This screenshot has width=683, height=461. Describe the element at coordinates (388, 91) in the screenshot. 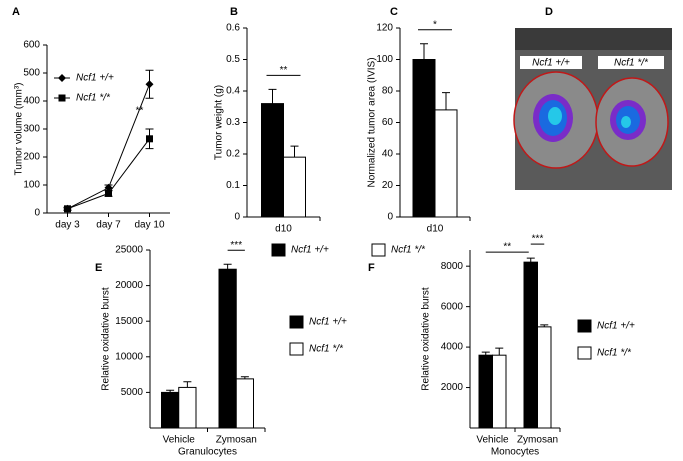

I see `y-tick-label: 80` at that location.